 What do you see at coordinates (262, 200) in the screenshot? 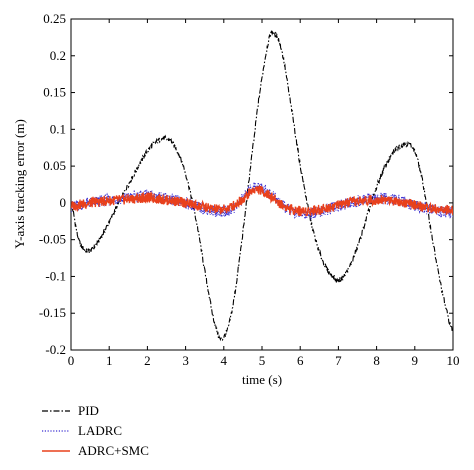
I see `series-line-adrc-smc` at bounding box center [262, 200].